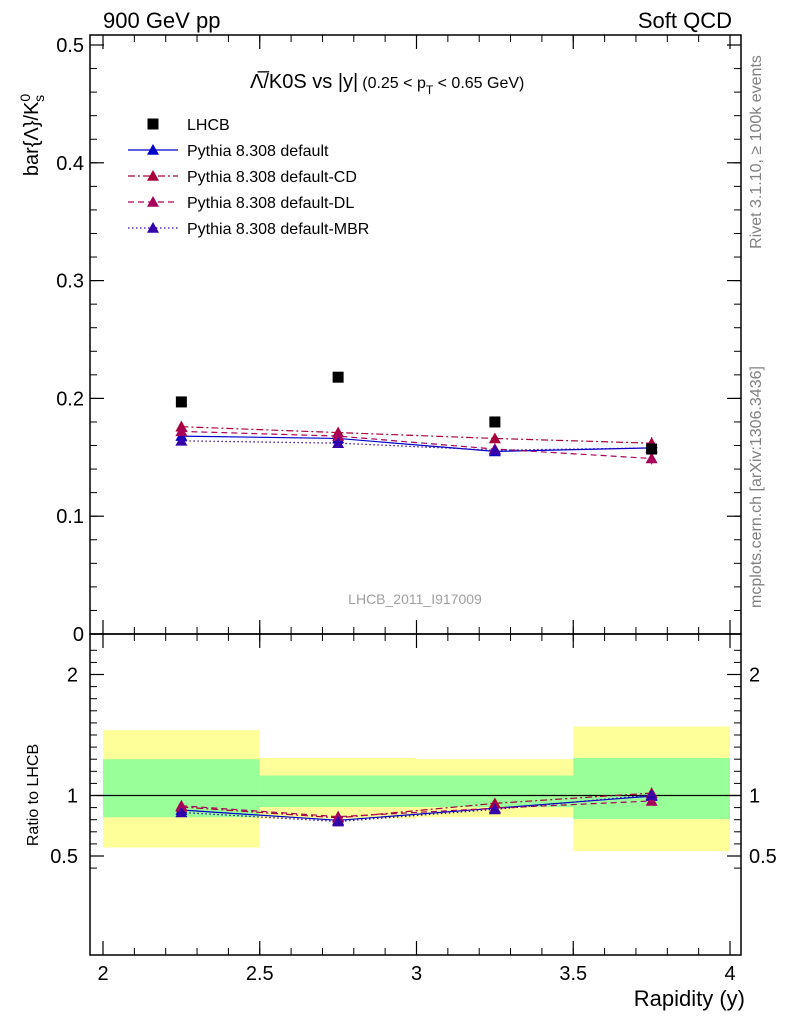 Image resolution: width=786 pixels, height=1024 pixels. I want to click on y-label-superscript: 0, so click(25, 98).